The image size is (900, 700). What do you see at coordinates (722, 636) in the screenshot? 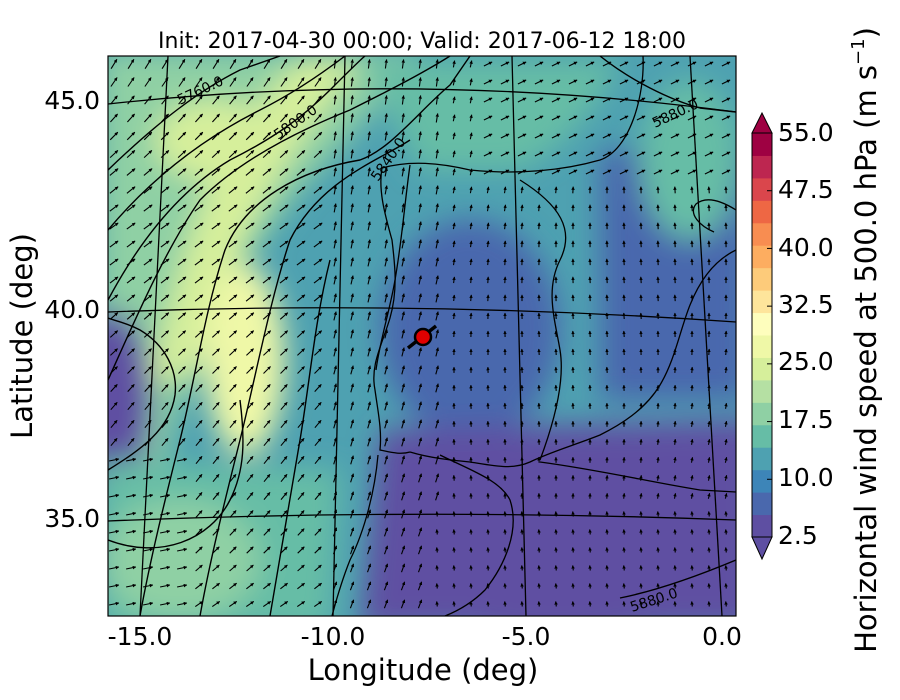
I see `x-tick-label: 0.0` at bounding box center [722, 636].